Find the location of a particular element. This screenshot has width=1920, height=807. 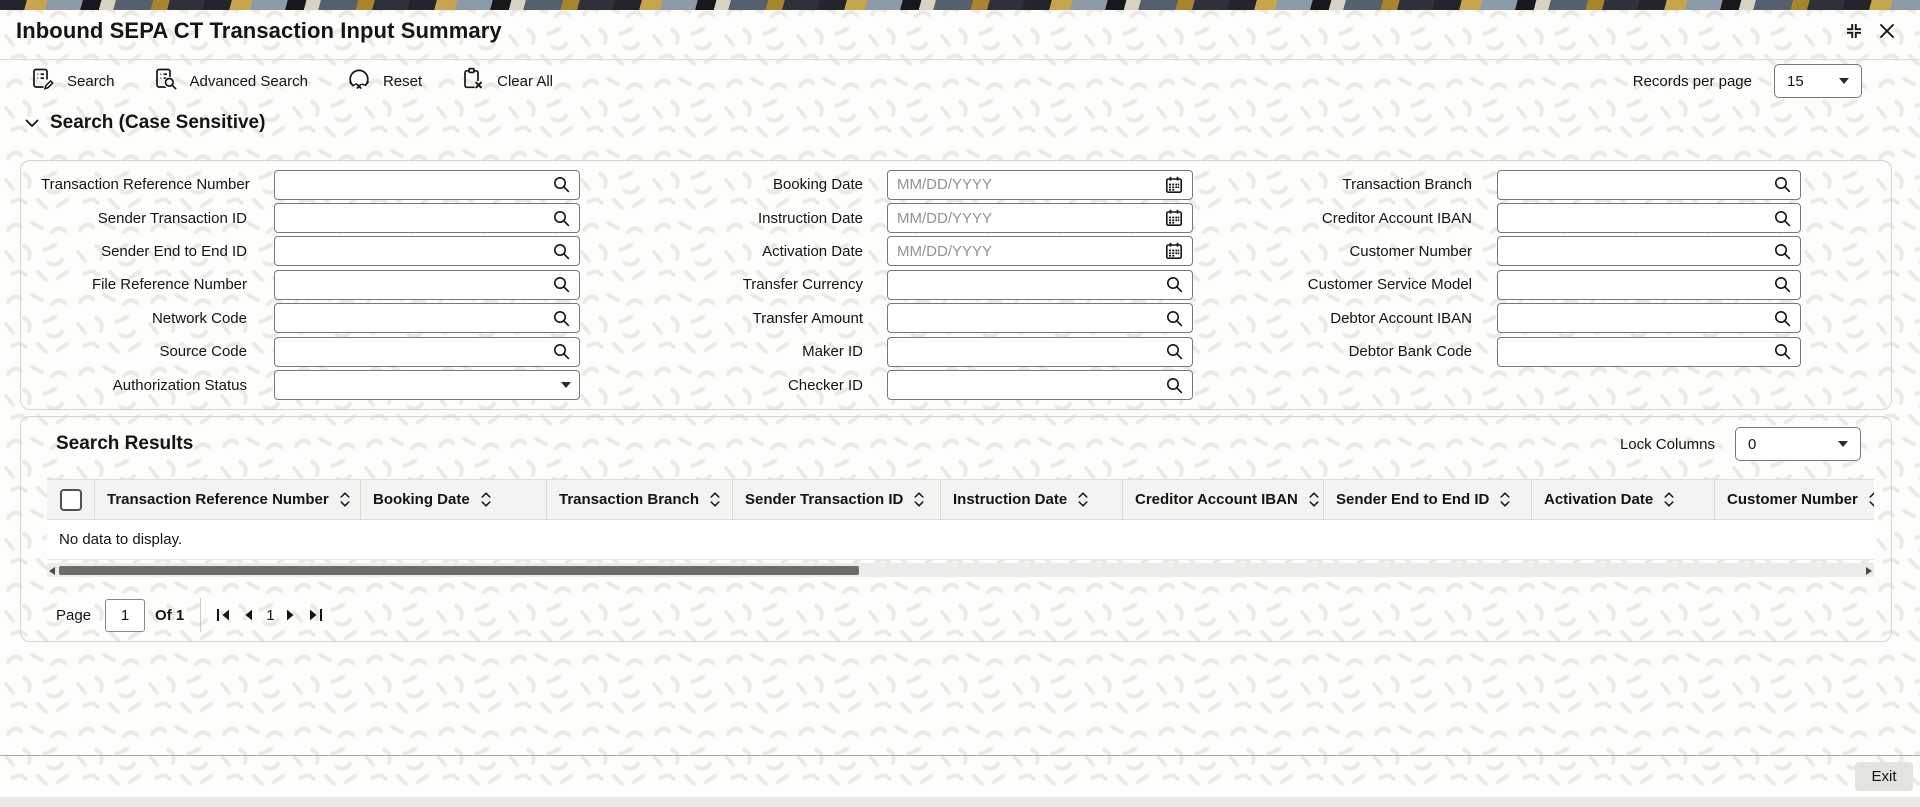

previous-page-icon is located at coordinates (248, 615).